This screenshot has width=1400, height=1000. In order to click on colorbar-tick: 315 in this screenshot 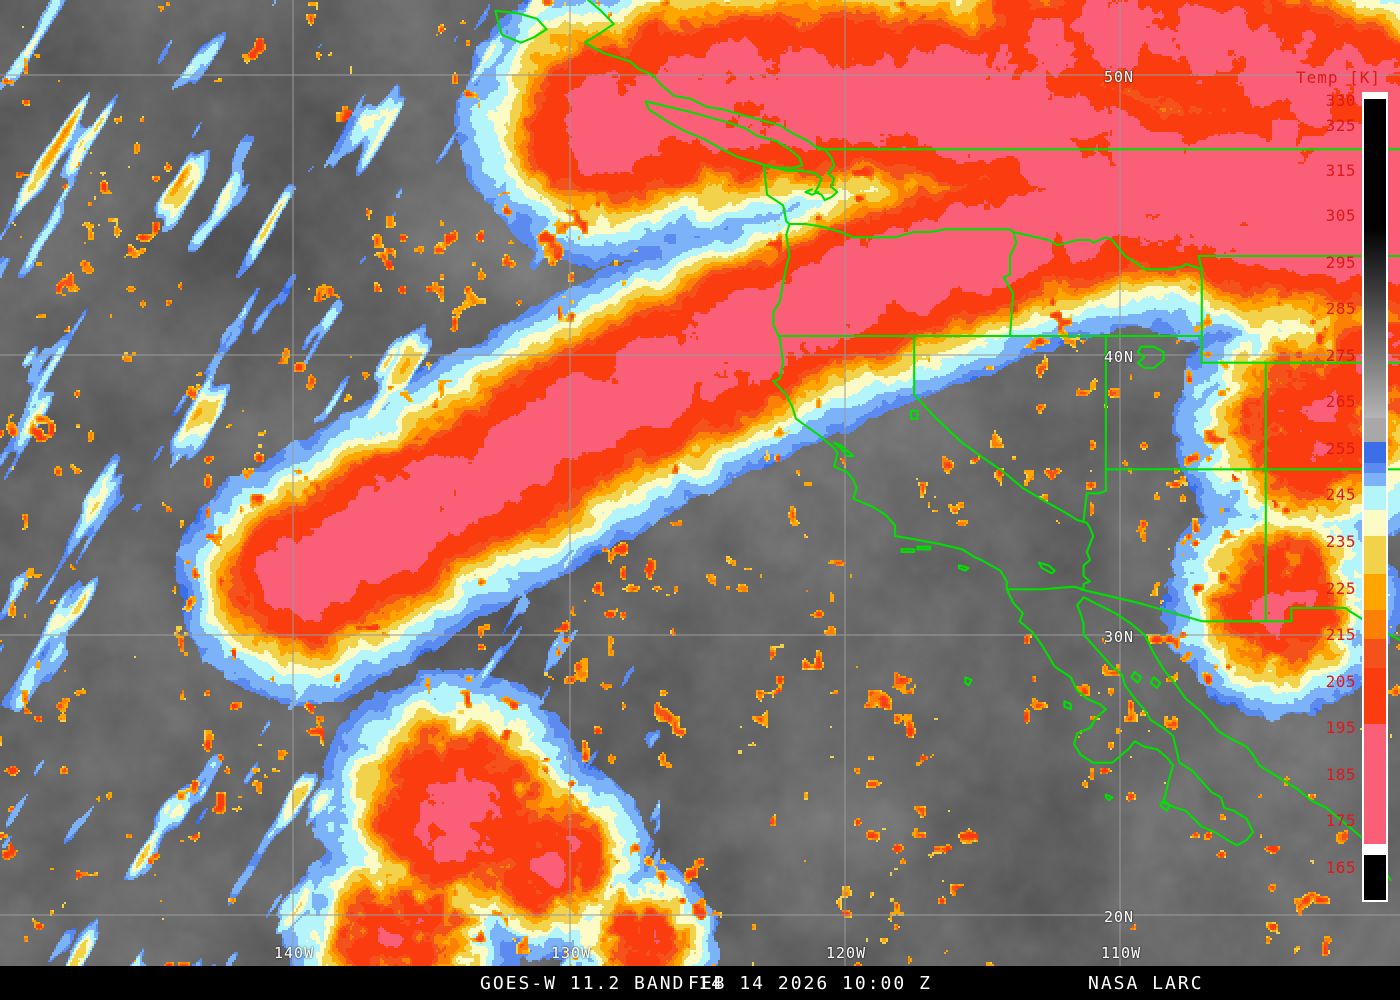, I will do `click(1340, 170)`.